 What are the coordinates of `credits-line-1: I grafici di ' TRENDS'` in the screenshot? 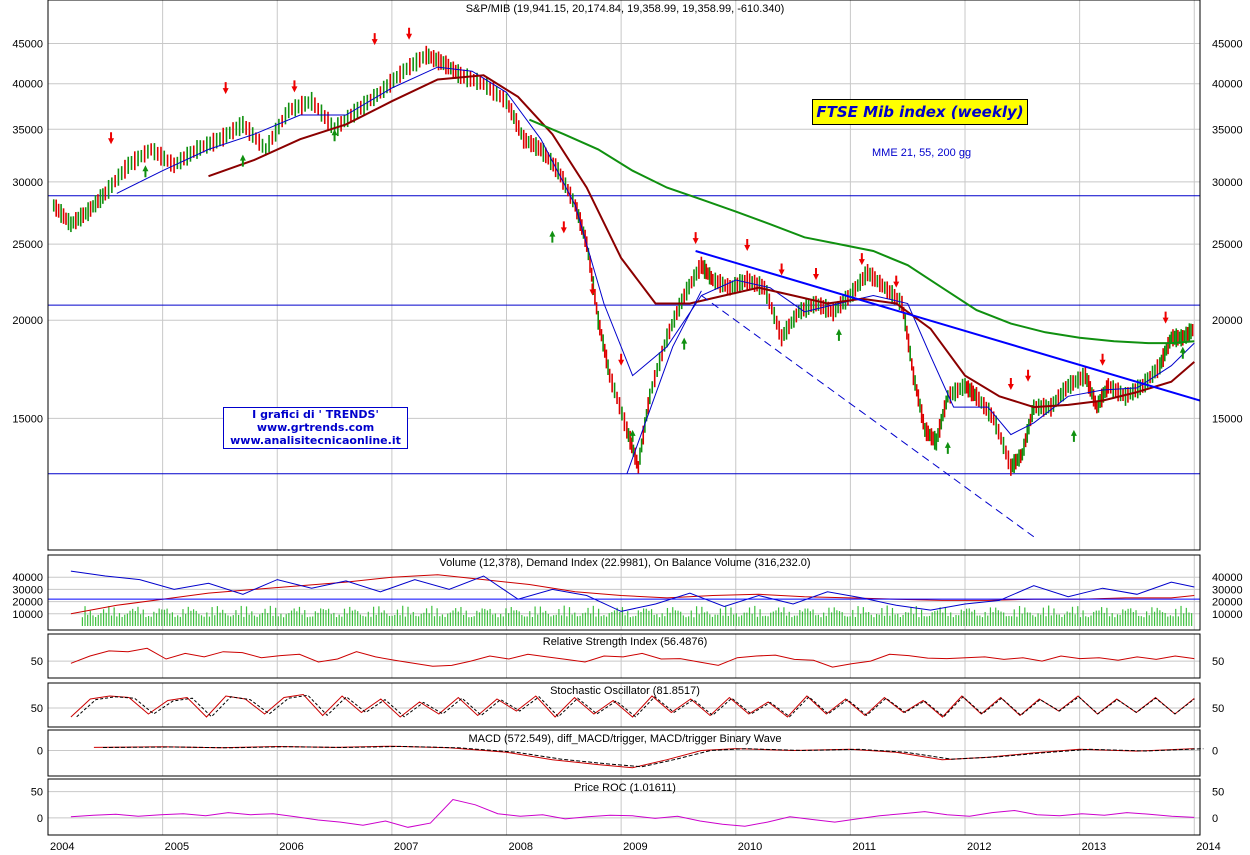 It's located at (315, 414).